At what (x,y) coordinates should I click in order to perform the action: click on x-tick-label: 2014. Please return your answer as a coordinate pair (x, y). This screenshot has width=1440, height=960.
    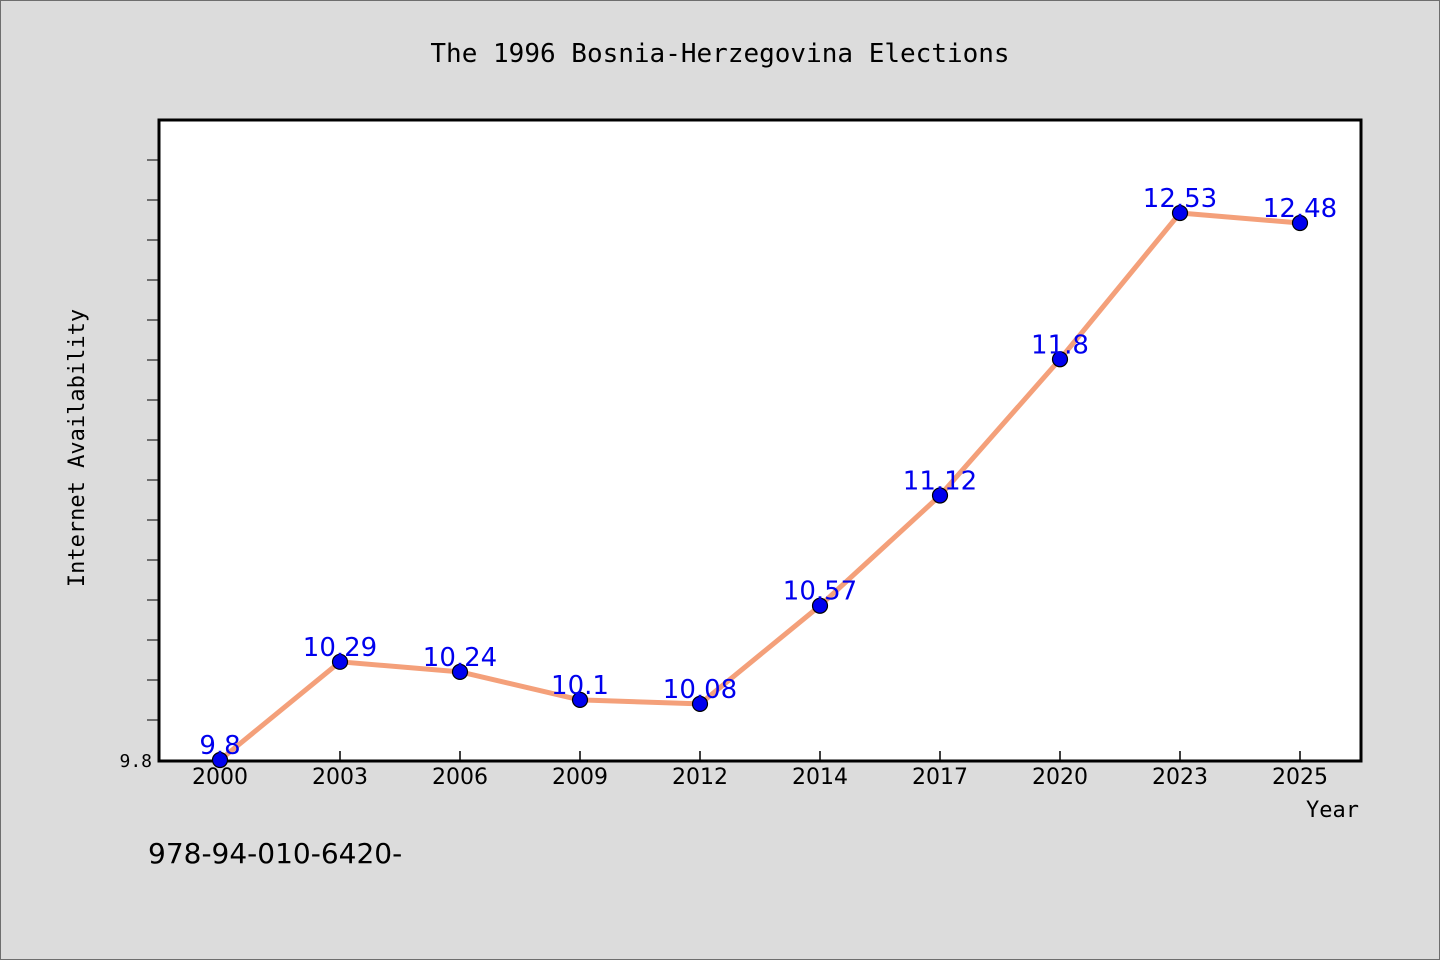
    Looking at the image, I should click on (820, 777).